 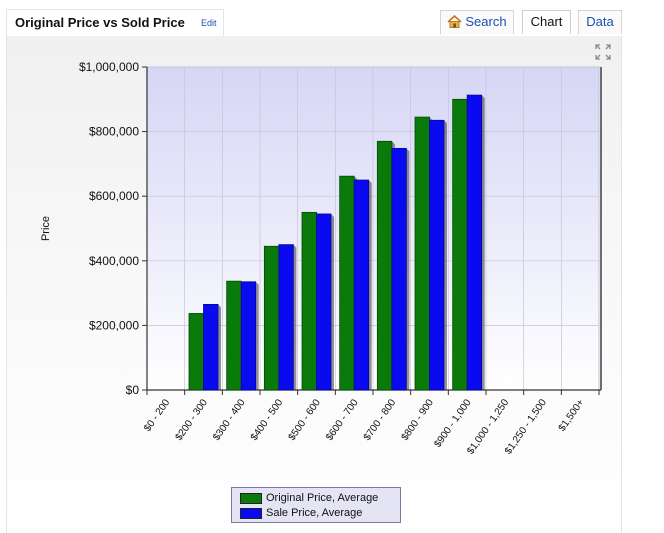 What do you see at coordinates (380, 420) in the screenshot?
I see `x-tick-label: $700 - 800` at bounding box center [380, 420].